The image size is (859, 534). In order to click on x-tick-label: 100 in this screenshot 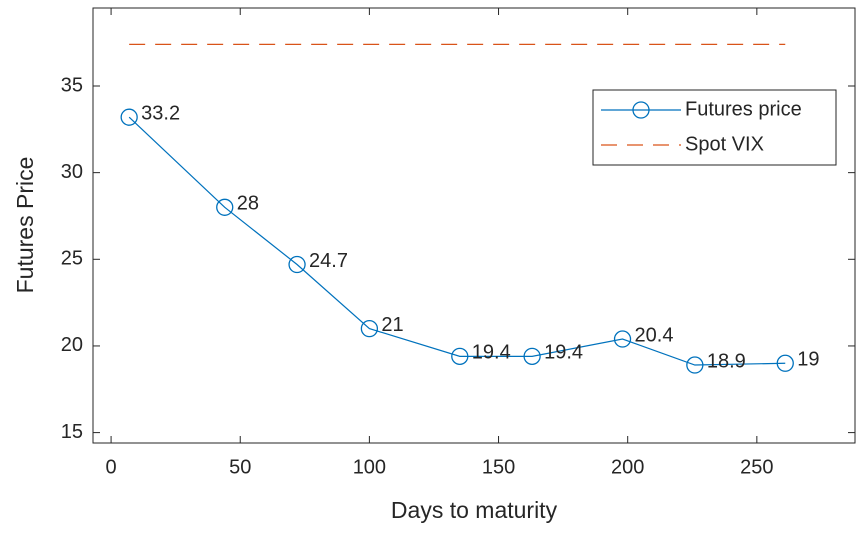, I will do `click(369, 467)`.